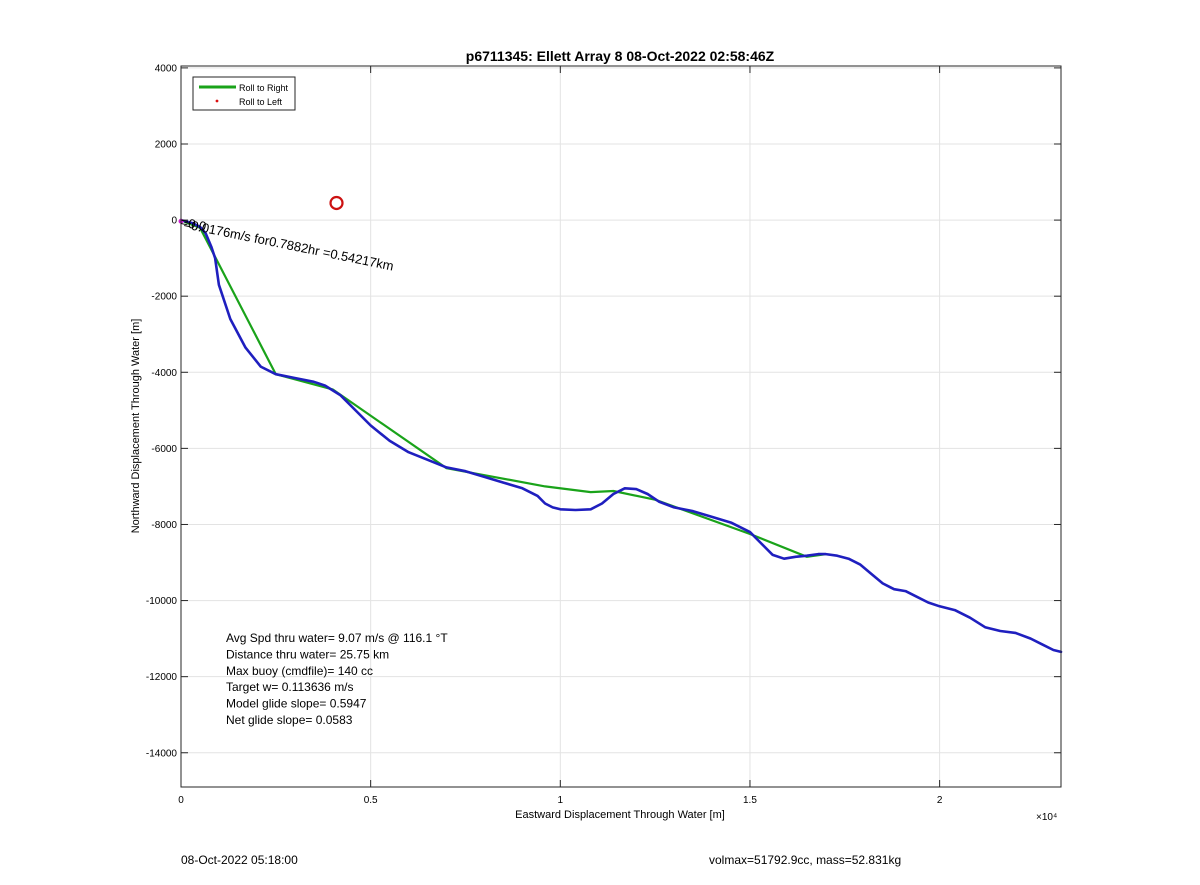 The image size is (1200, 885). What do you see at coordinates (162, 753) in the screenshot?
I see `y-tick-label: -14000` at bounding box center [162, 753].